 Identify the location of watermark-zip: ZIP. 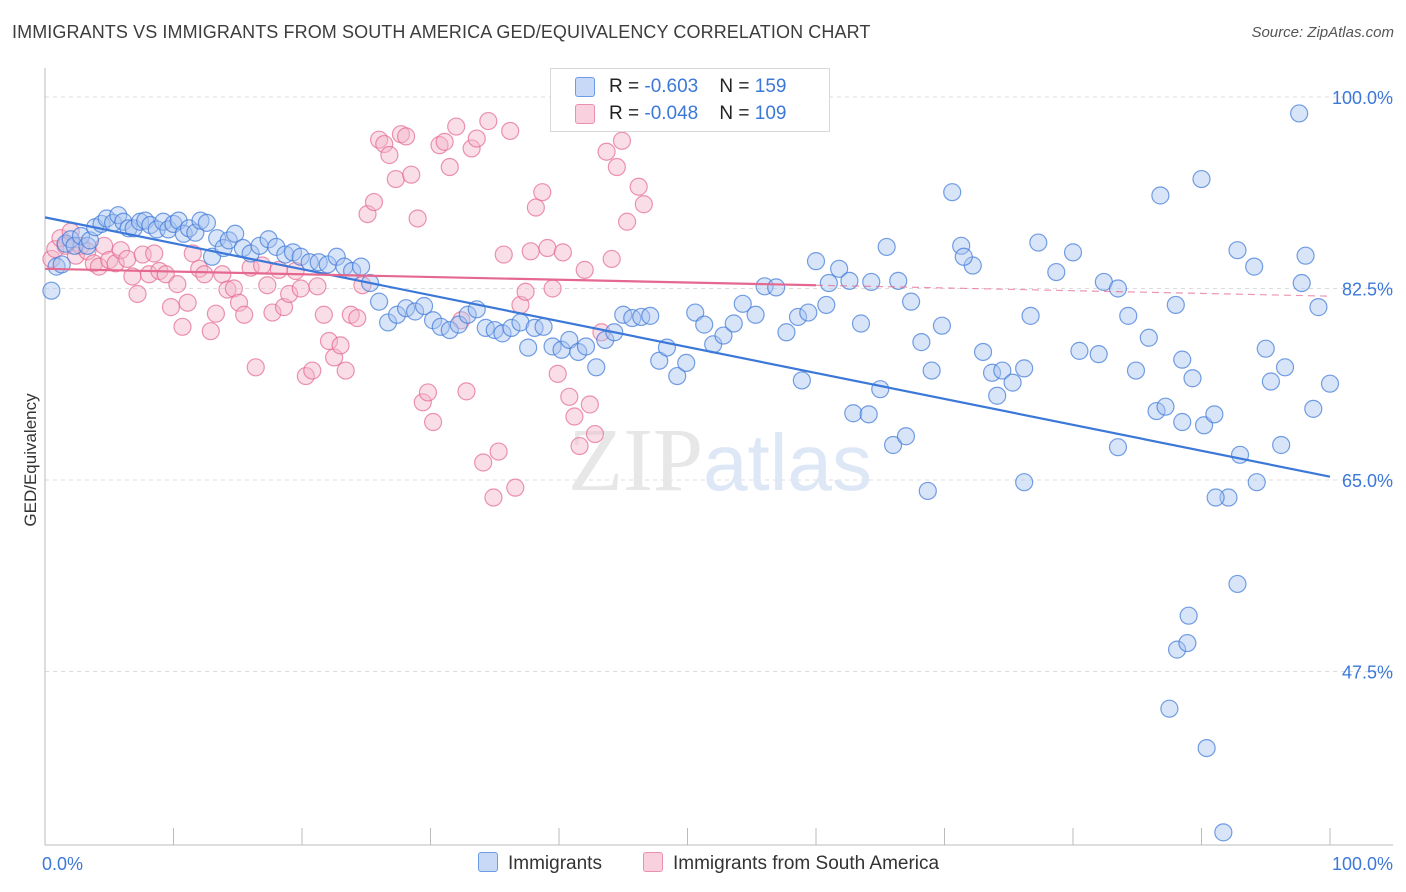
(635, 460).